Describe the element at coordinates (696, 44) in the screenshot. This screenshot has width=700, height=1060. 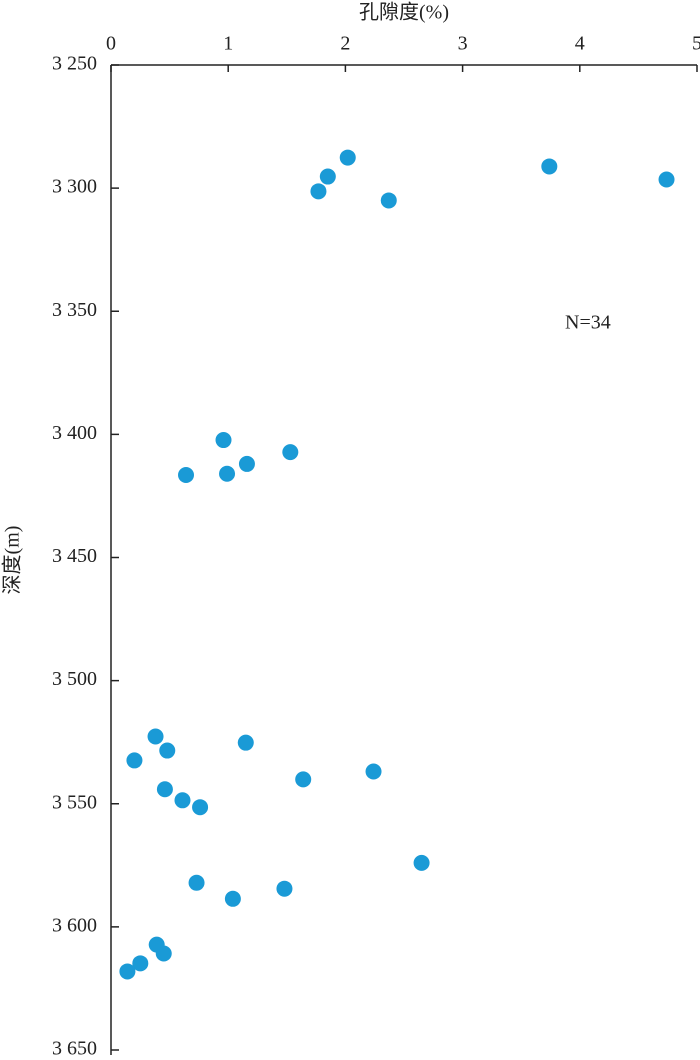
I see `x-tick-label: 5` at that location.